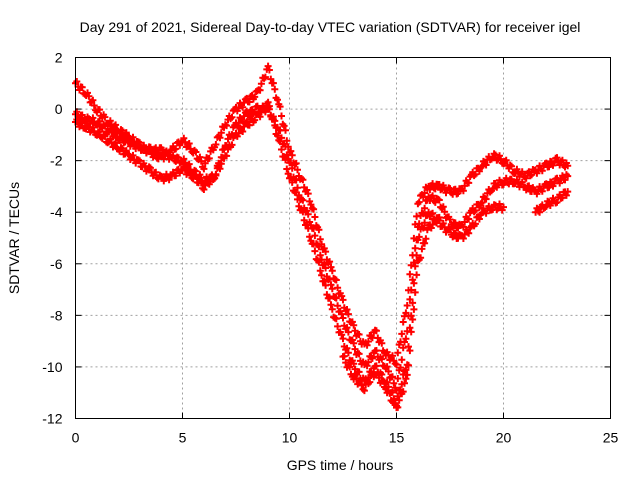 The height and width of the screenshot is (480, 640). I want to click on y-tick-label: -4, so click(56, 212).